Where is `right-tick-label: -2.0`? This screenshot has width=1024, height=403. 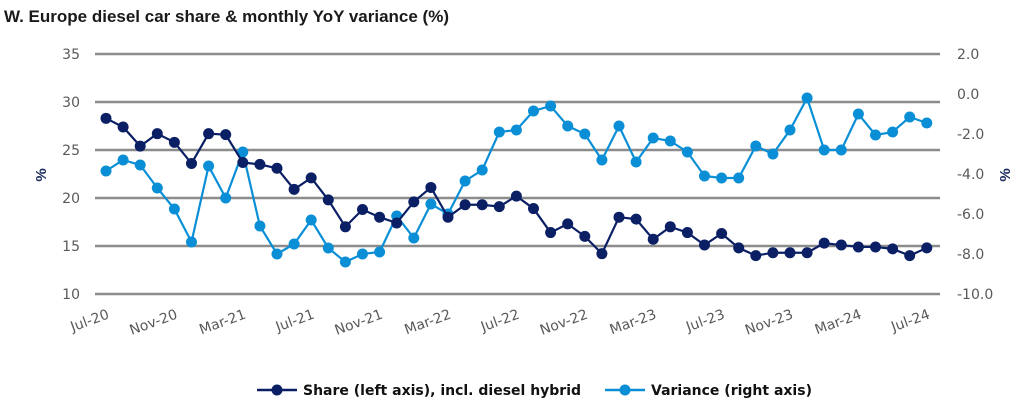 right-tick-label: -2.0 is located at coordinates (970, 135).